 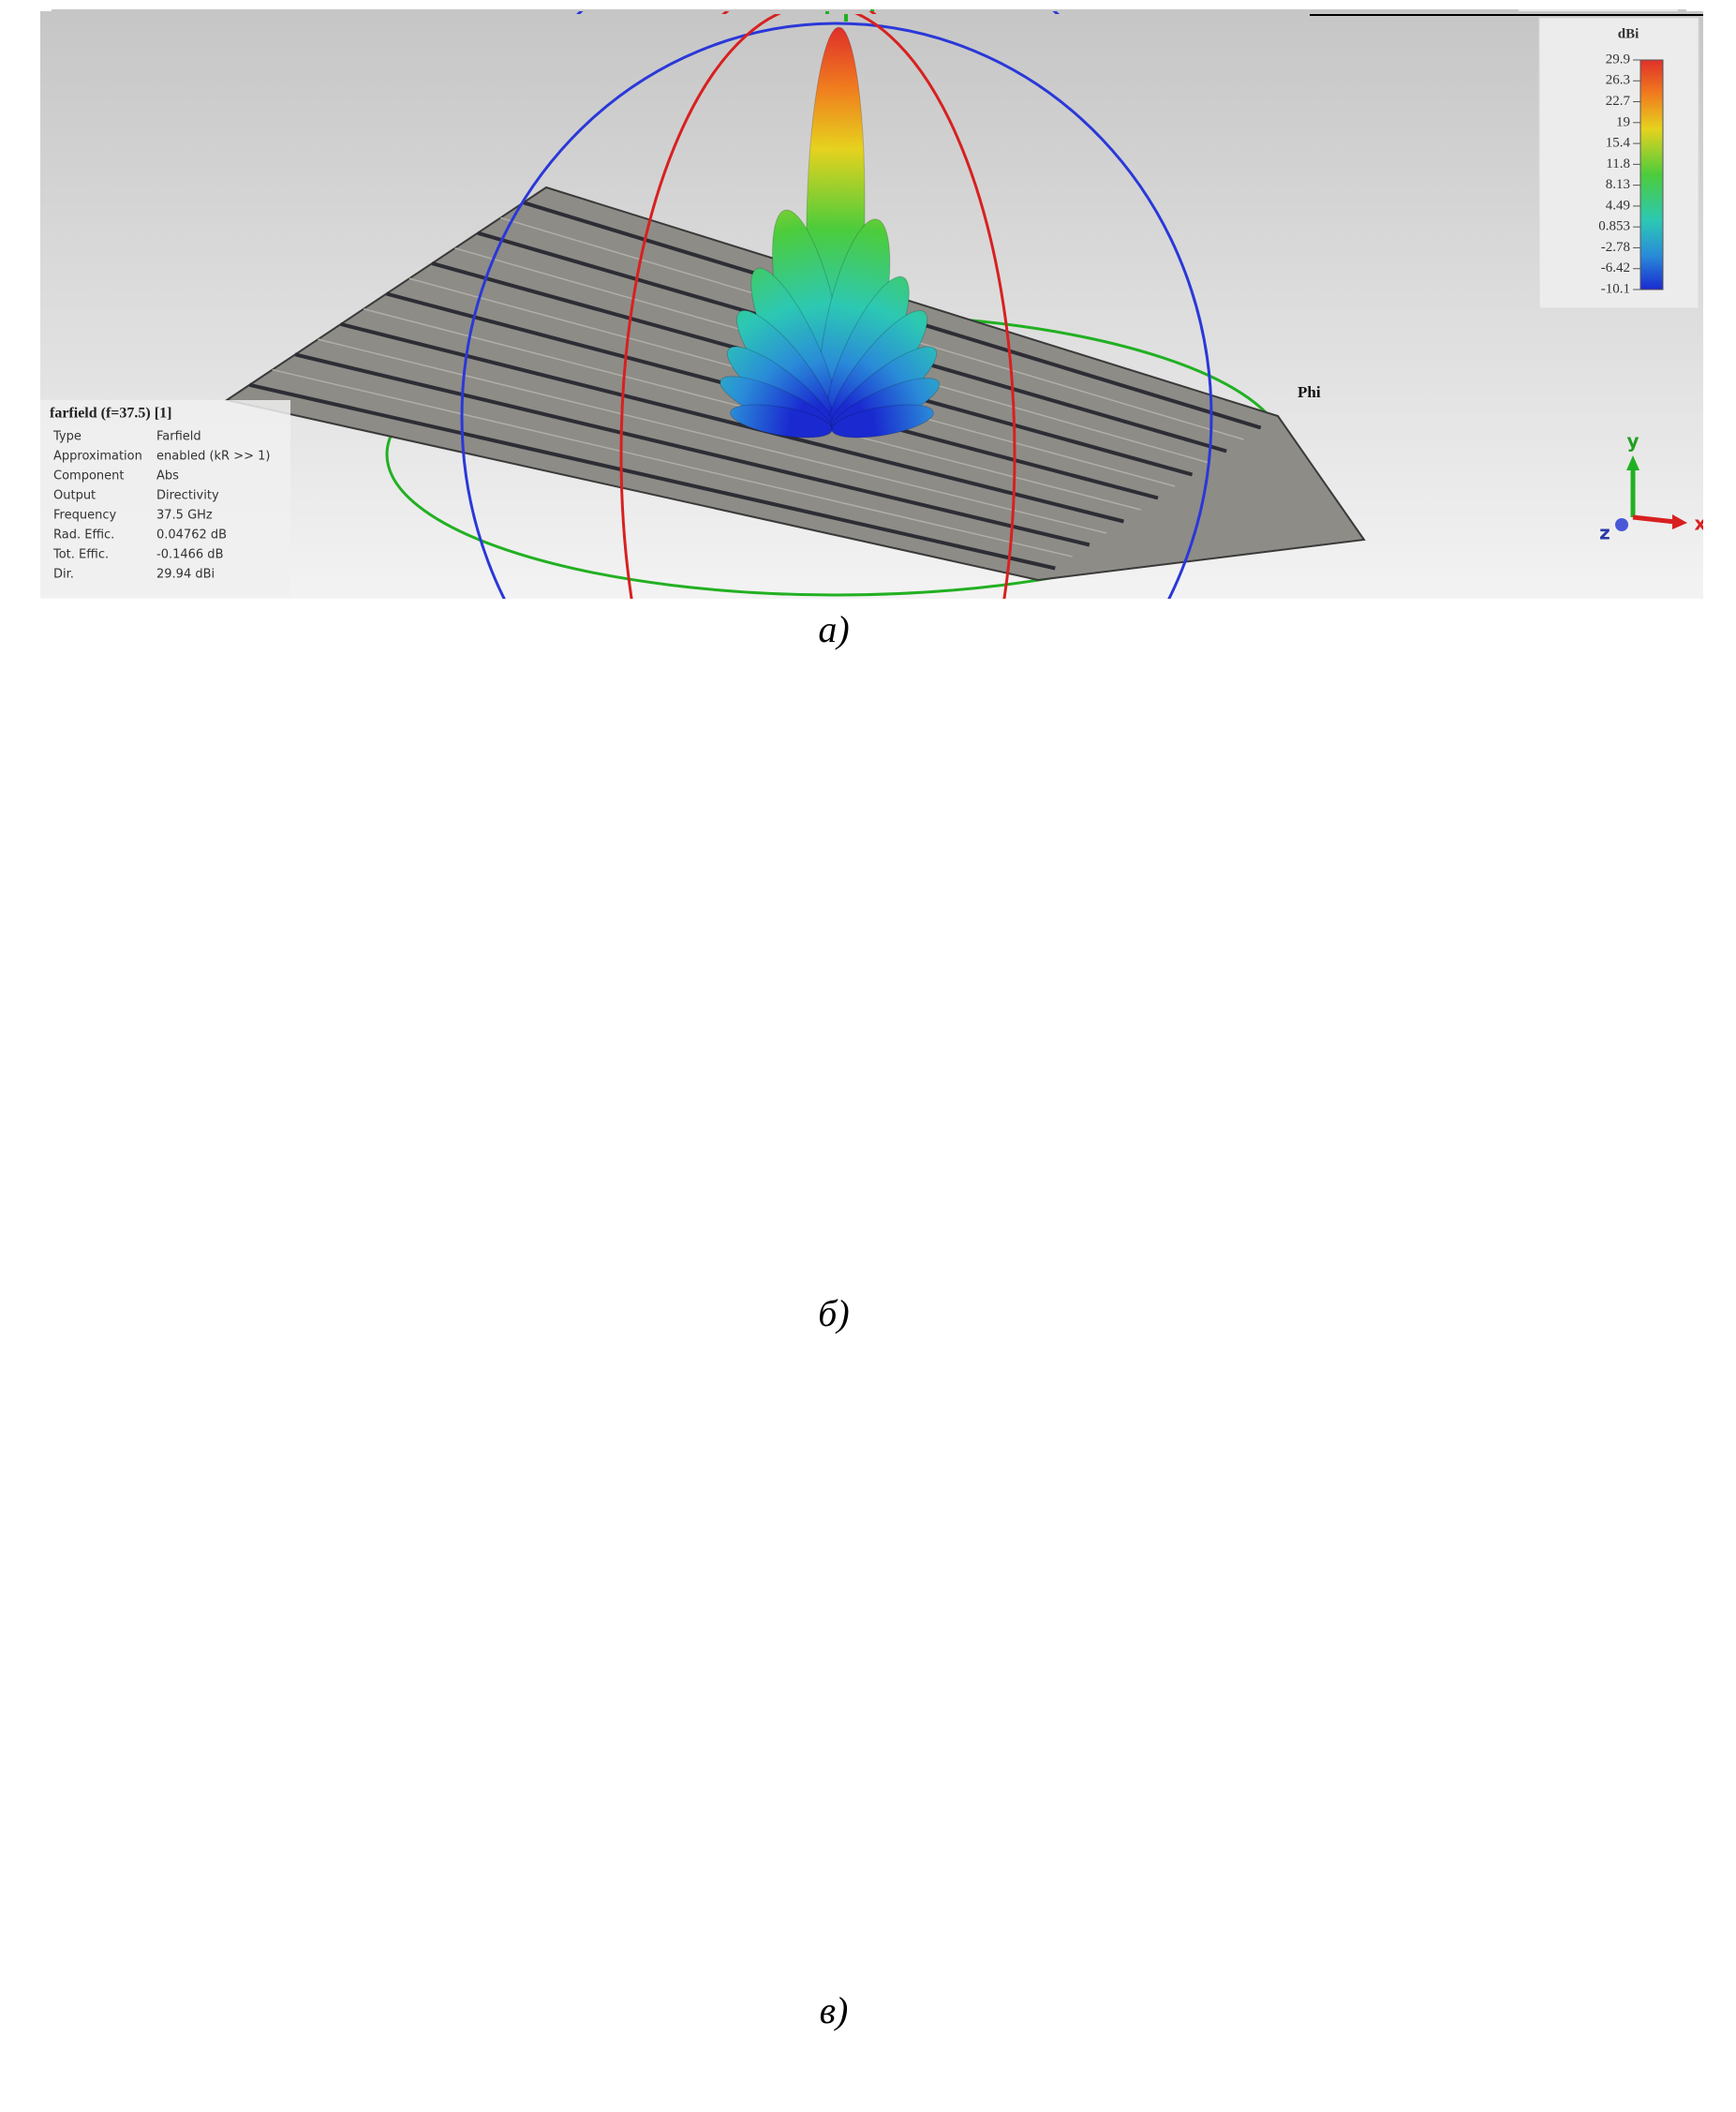 I want to click on triad-x-head, so click(x=1679, y=521).